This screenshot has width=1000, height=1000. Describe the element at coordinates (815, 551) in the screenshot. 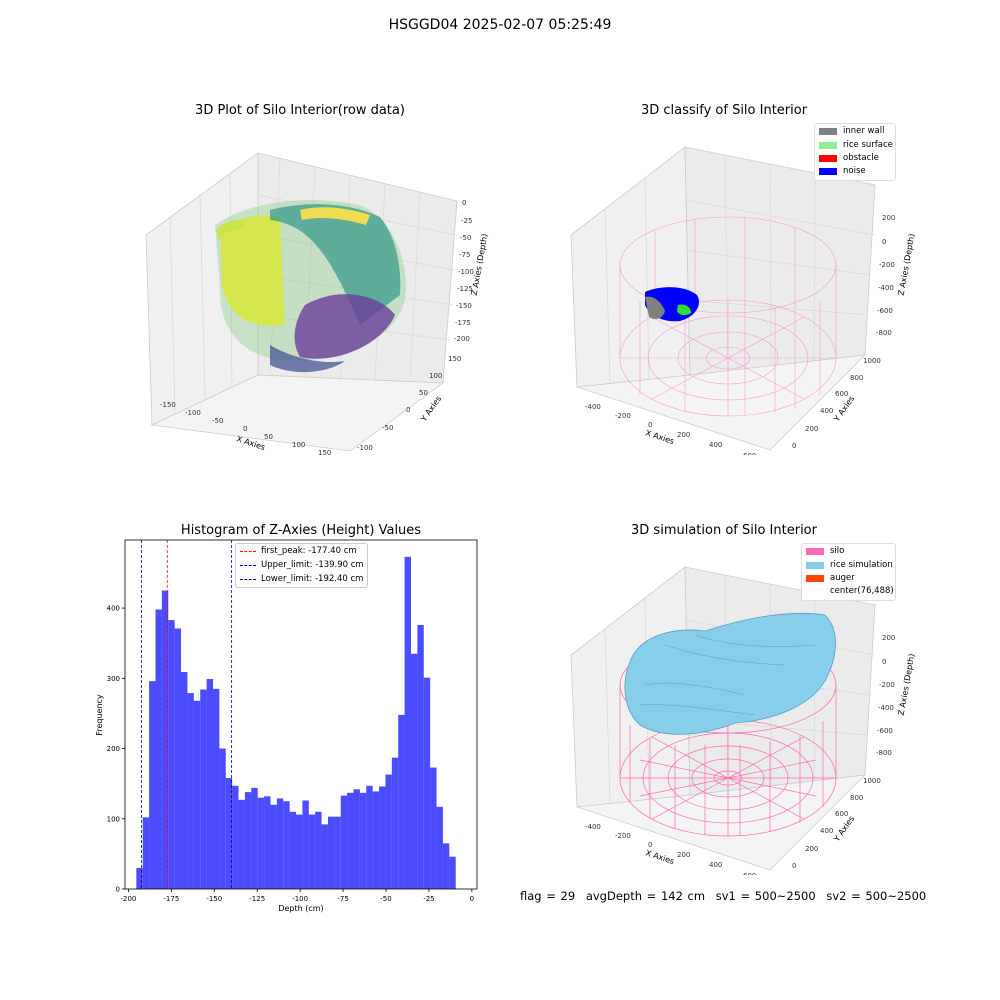

I see `legend-swatch-silo` at that location.